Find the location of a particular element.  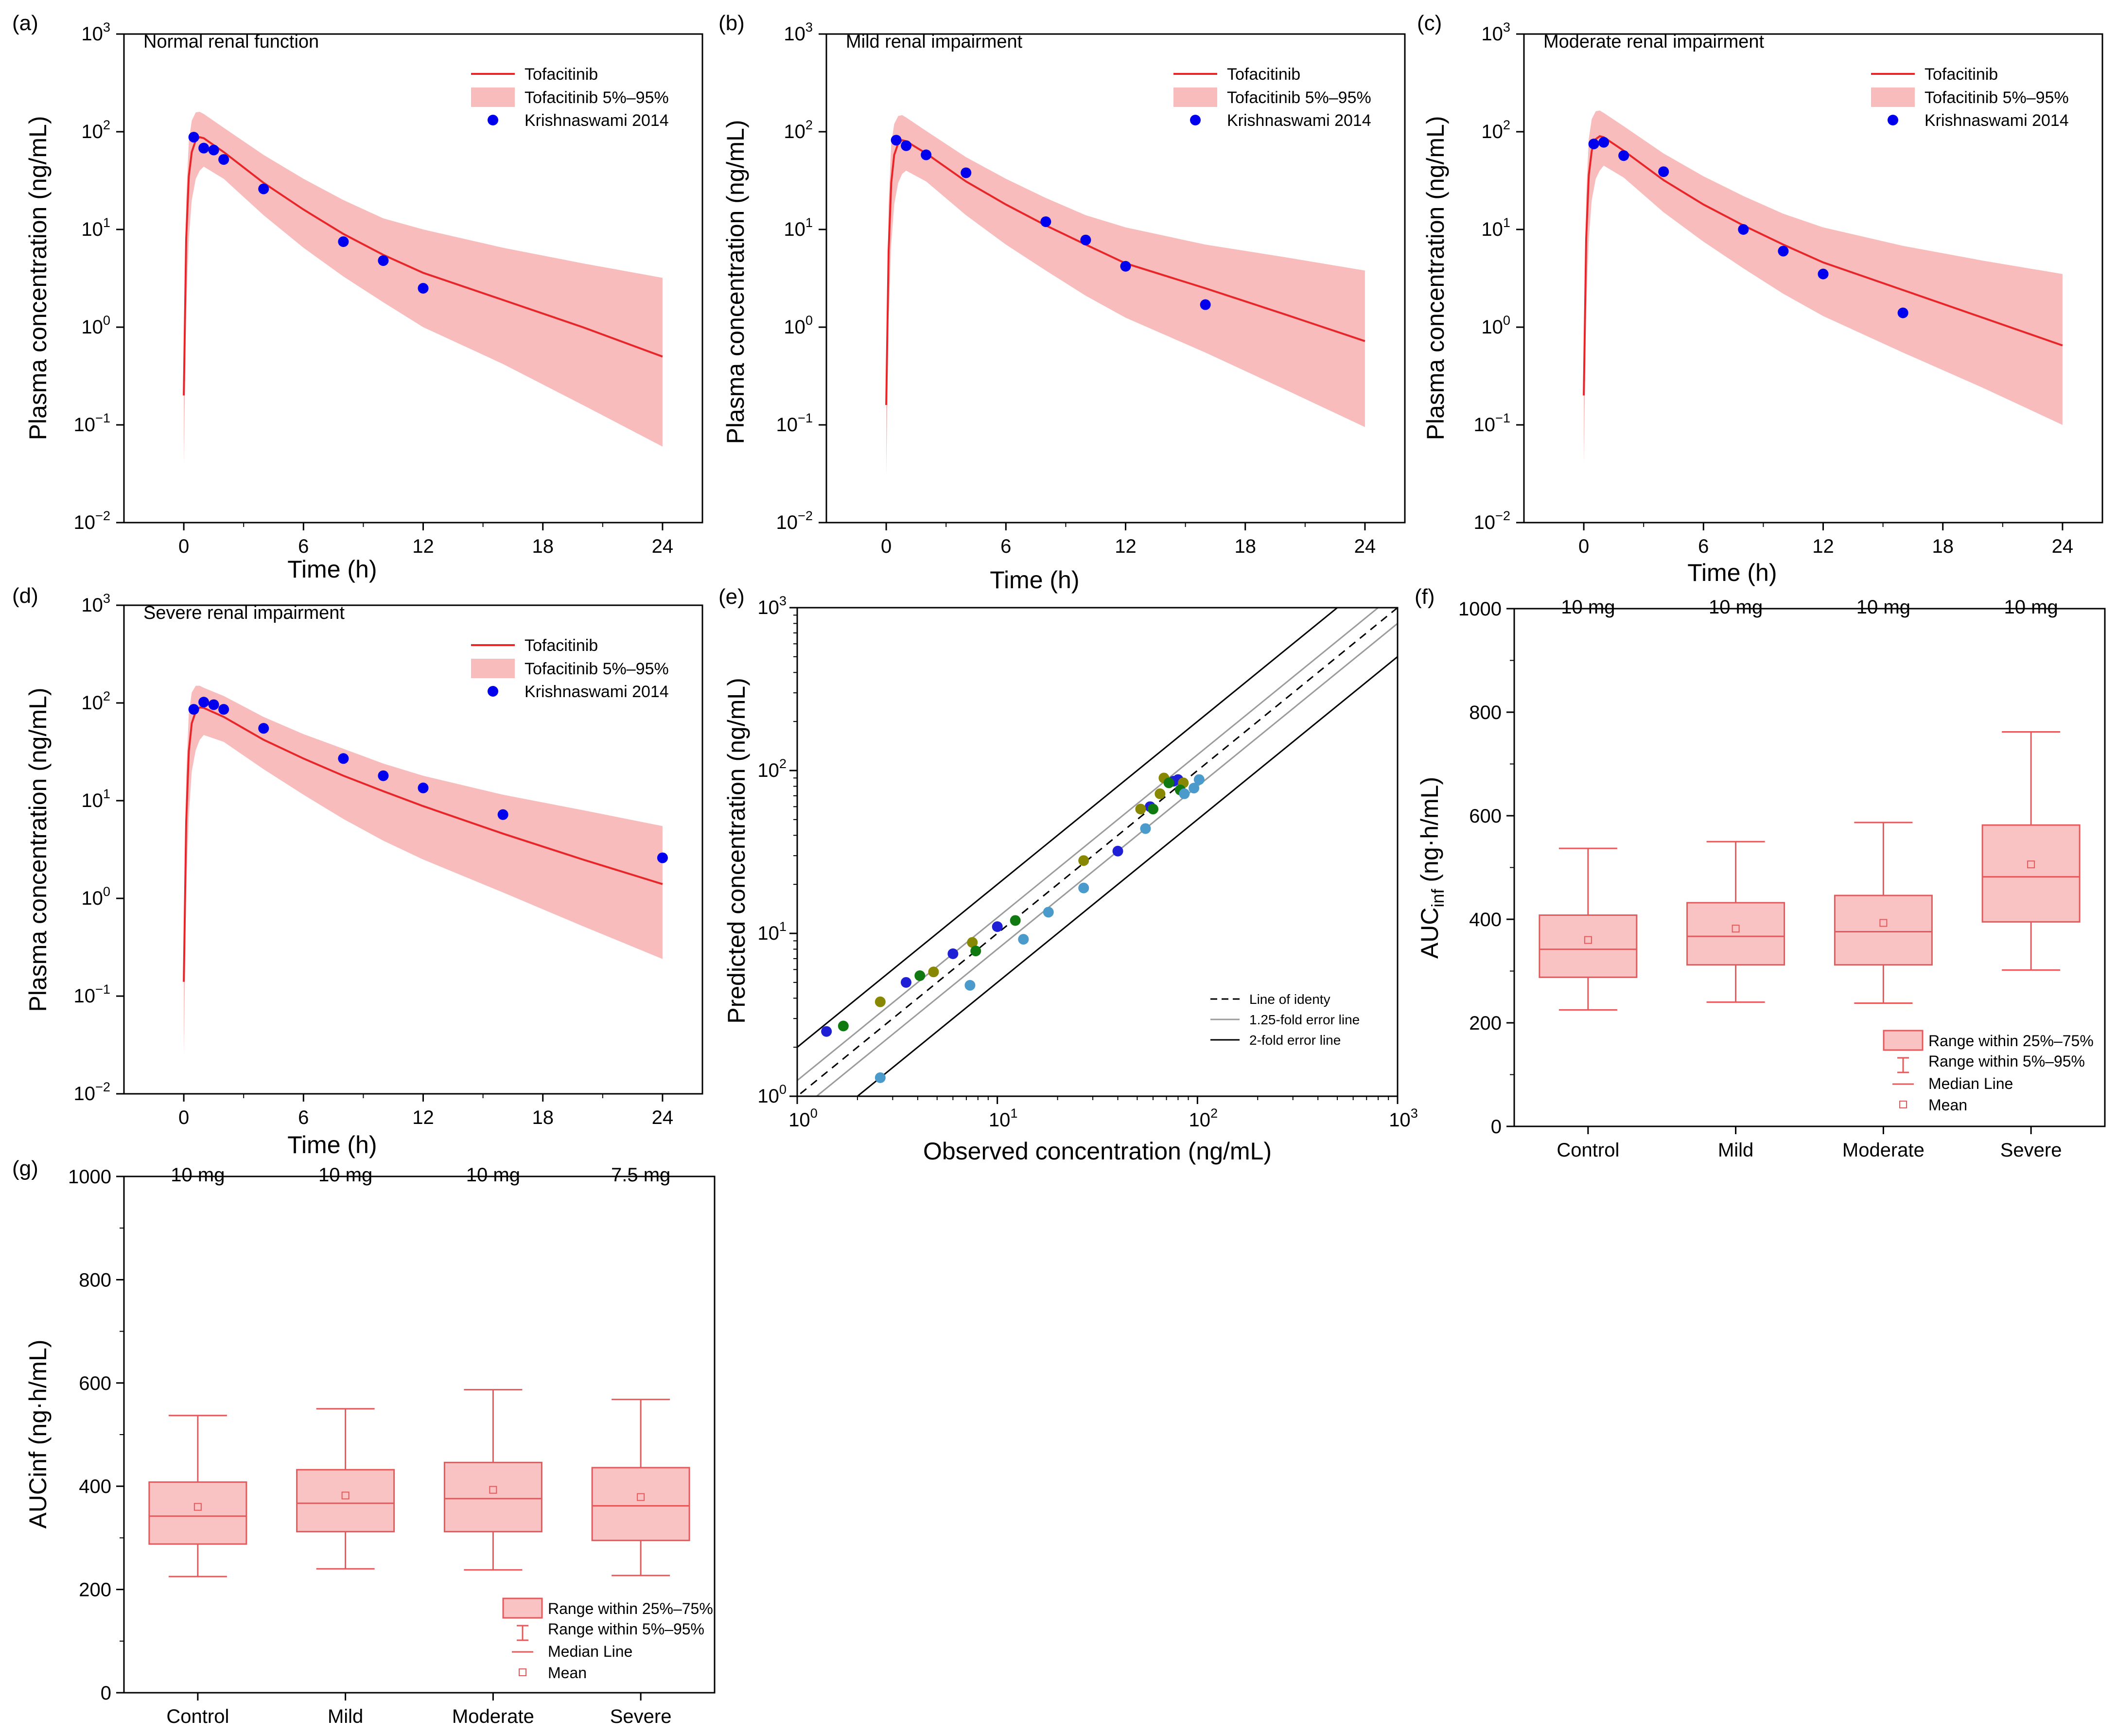

y-tick-label: 10⁻² is located at coordinates (92, 520).